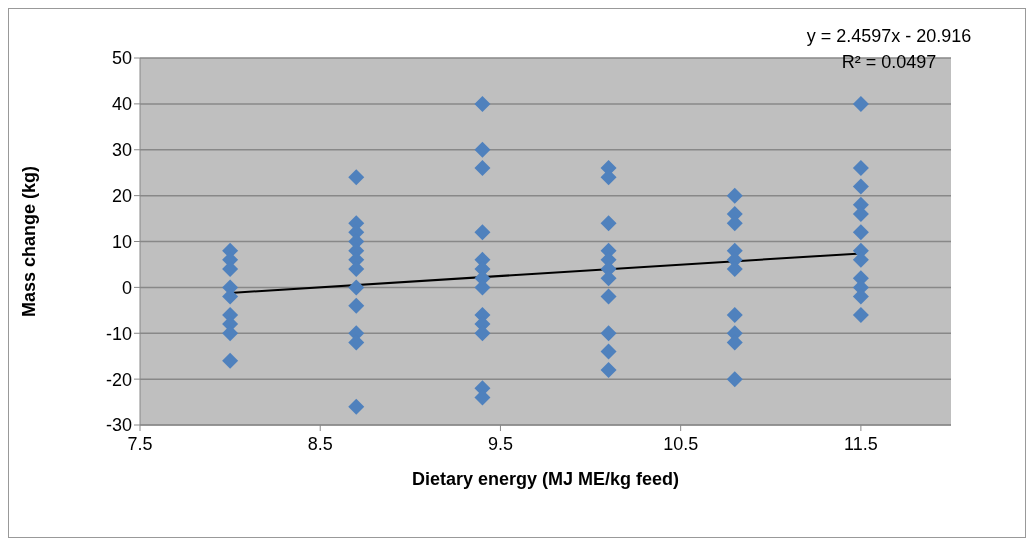 Image resolution: width=1034 pixels, height=546 pixels. Describe the element at coordinates (121, 196) in the screenshot. I see `y-tick-label: 20` at that location.